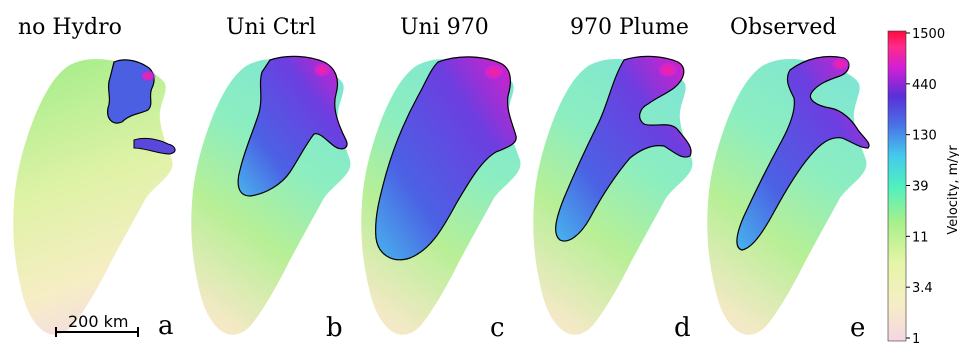 This screenshot has width=959, height=345. I want to click on hotspot-a, so click(148, 76).